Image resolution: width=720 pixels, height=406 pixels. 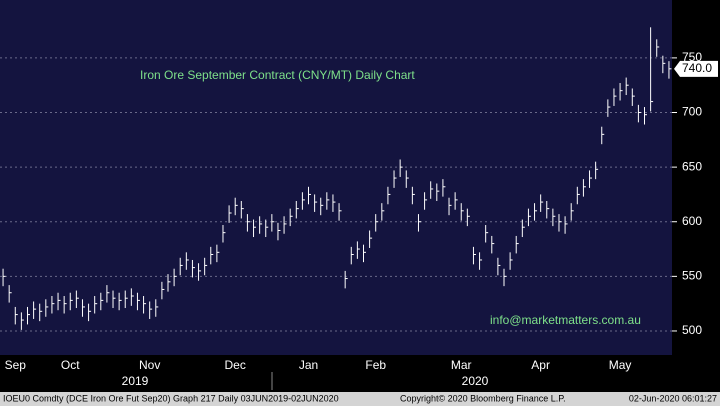 I want to click on x-tick-label: Mar, so click(x=461, y=365).